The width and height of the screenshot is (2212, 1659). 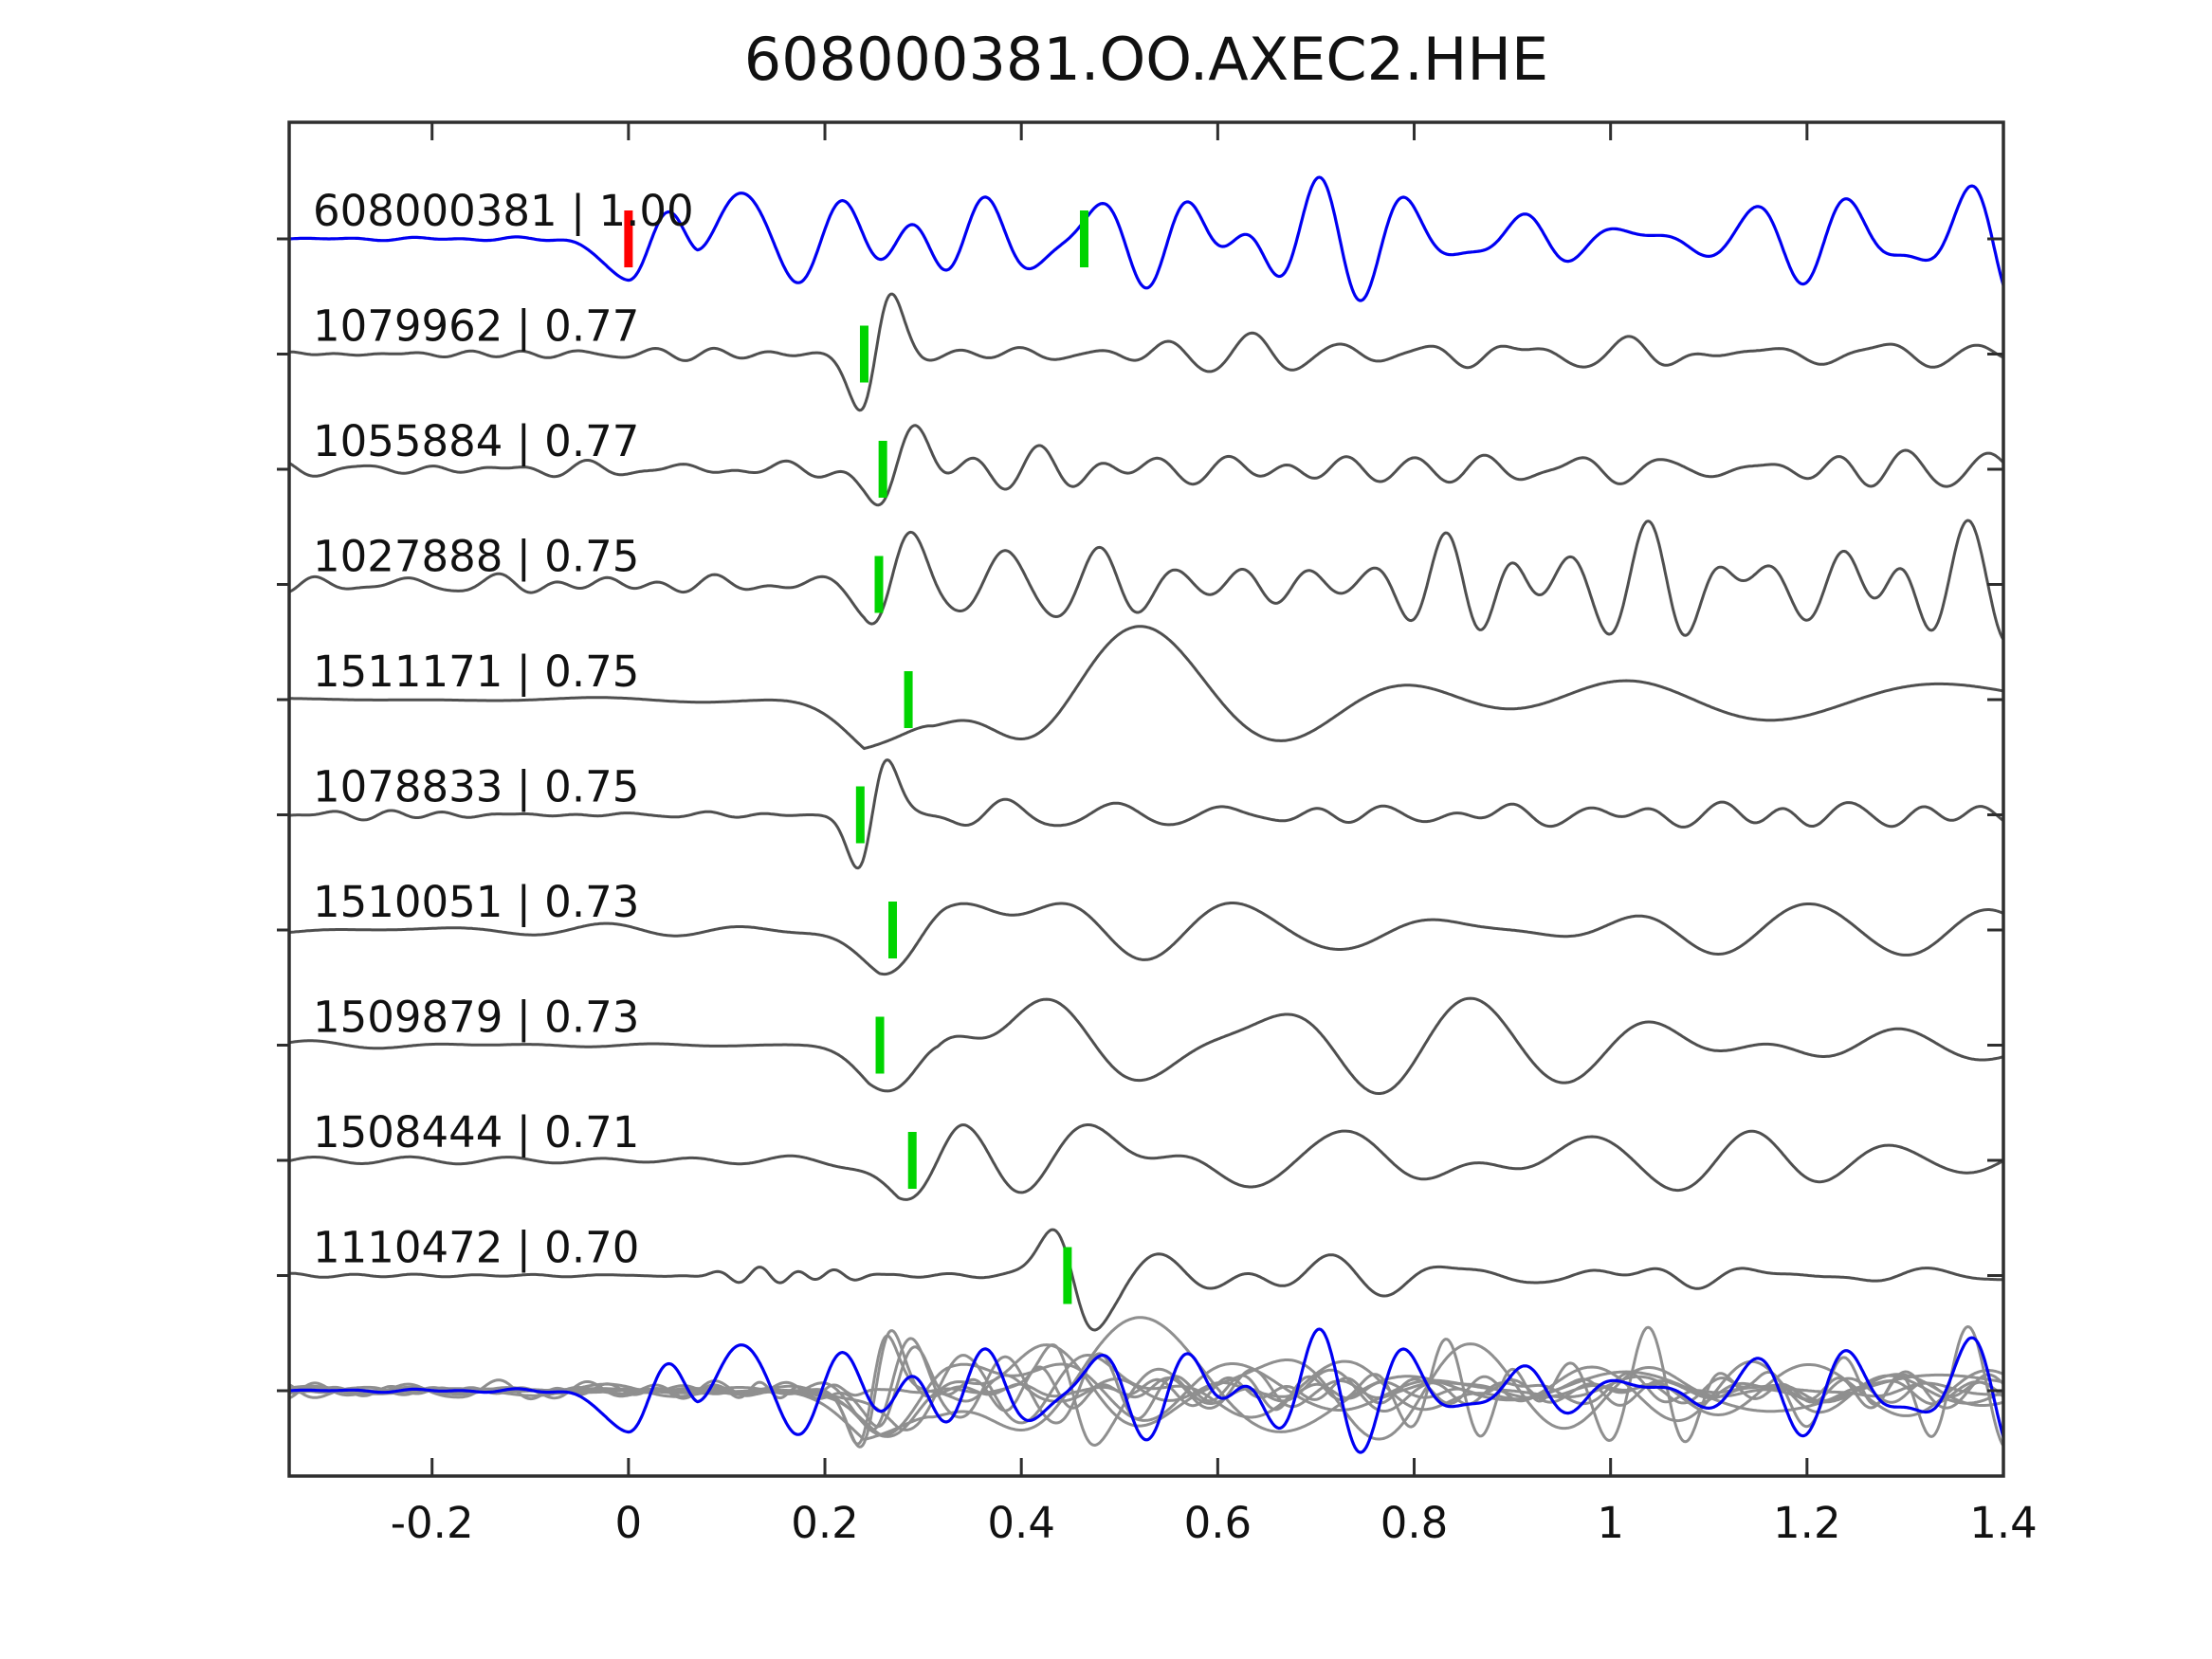 I want to click on x-tick-label: 0.4, so click(x=1021, y=1523).